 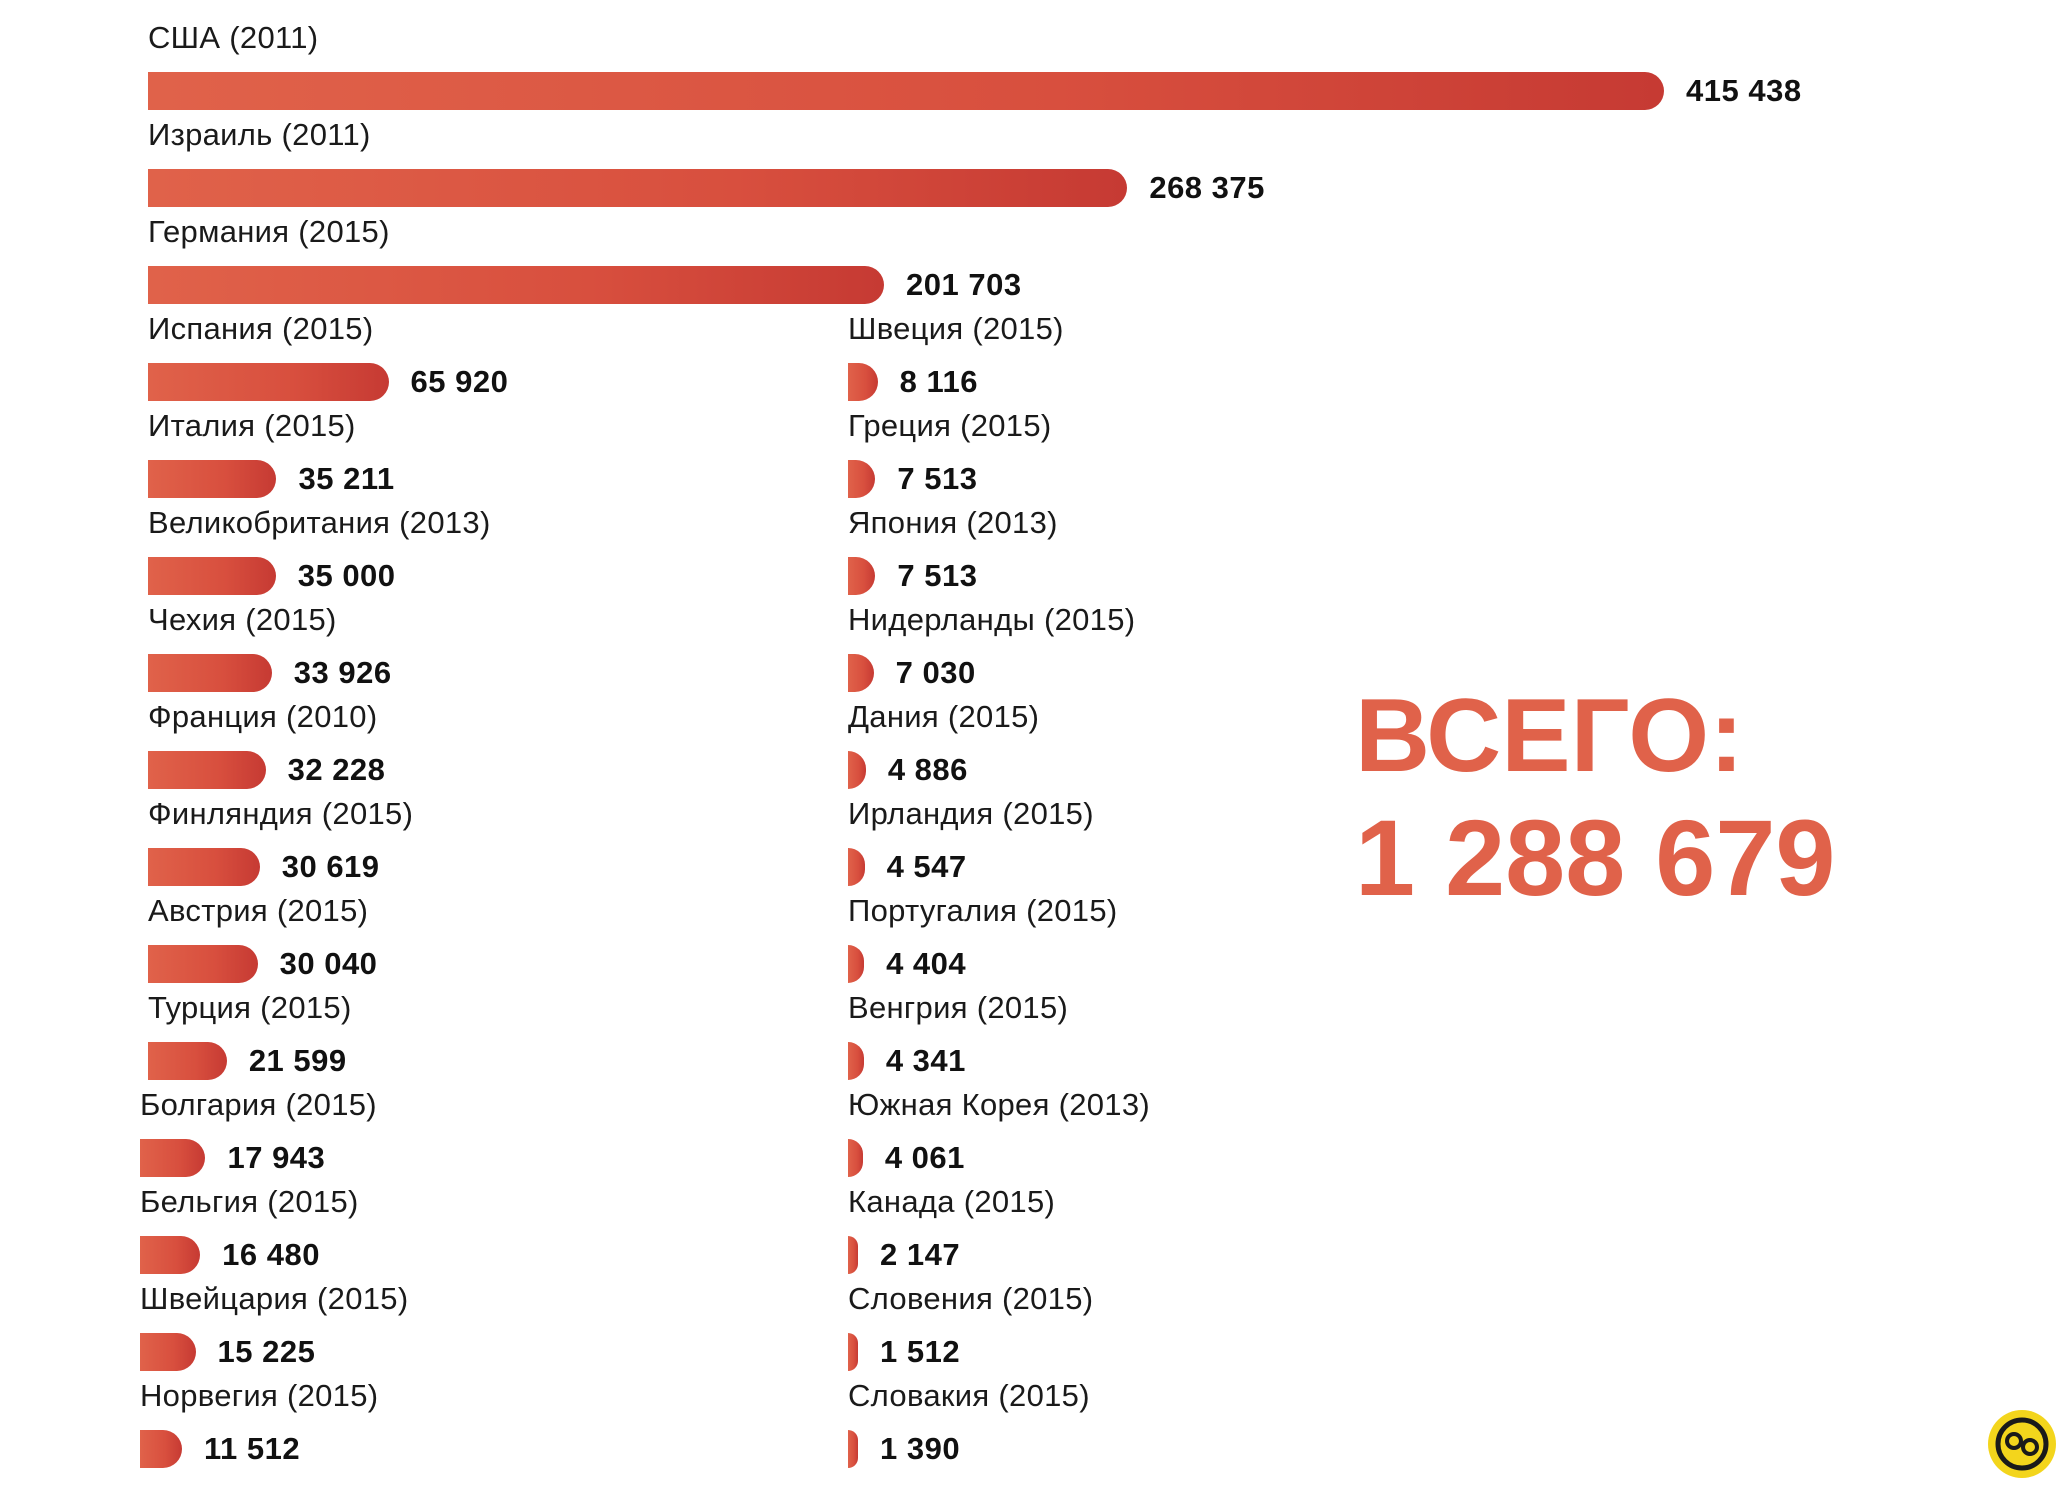 I want to click on category-label: Дания (2015), so click(x=944, y=716).